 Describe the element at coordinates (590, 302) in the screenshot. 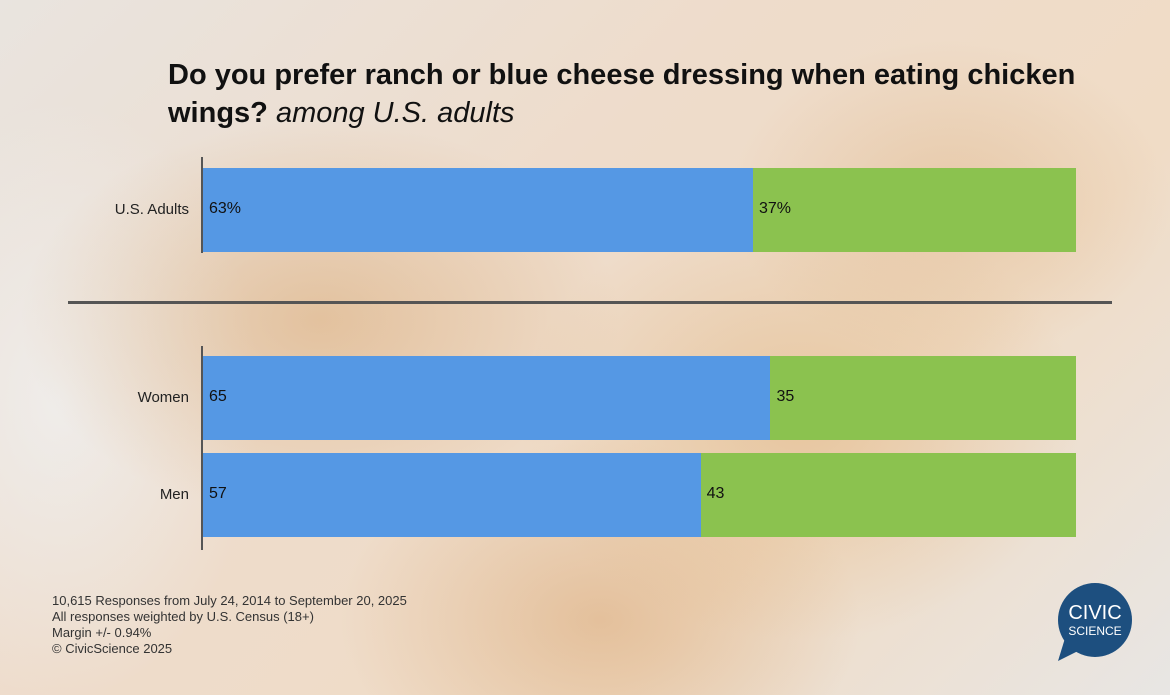

I see `group-divider` at that location.